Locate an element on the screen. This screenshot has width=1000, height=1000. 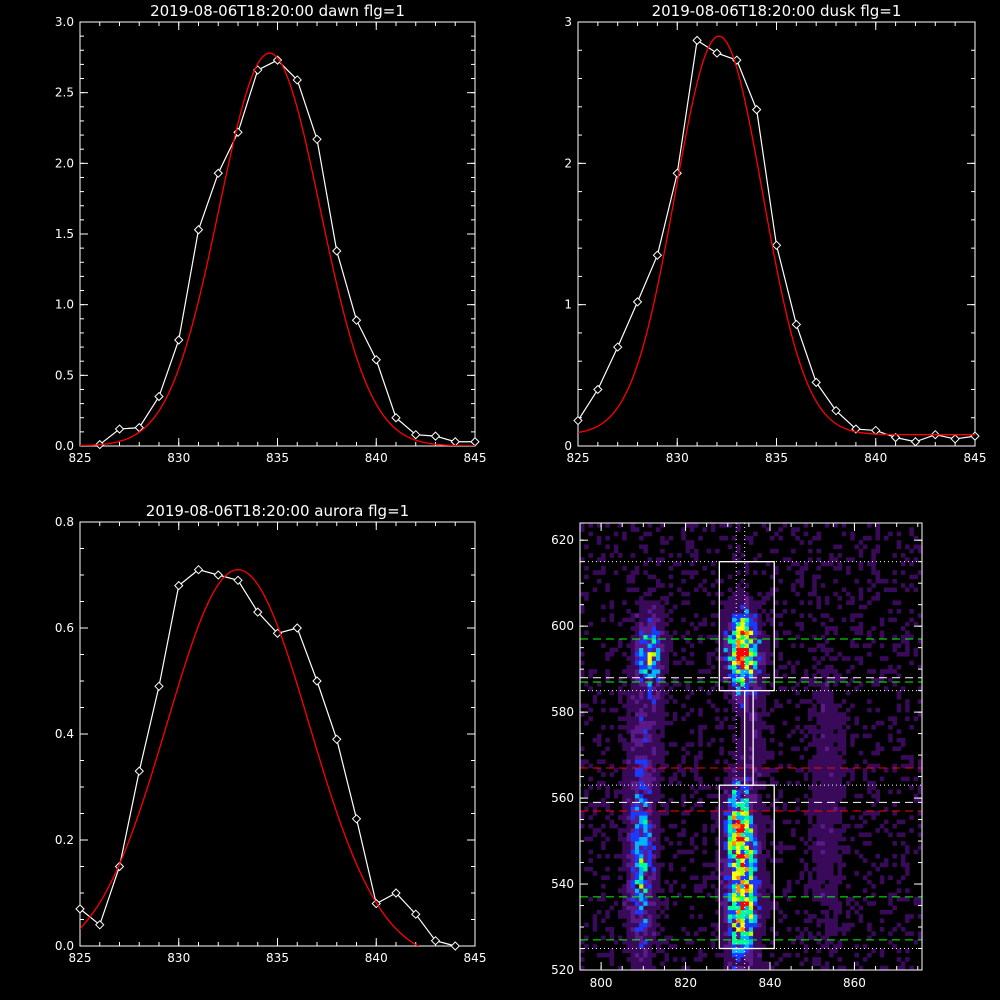
plot-title: 2019-08-06T18:20:00 dusk flg=1 is located at coordinates (777, 11).